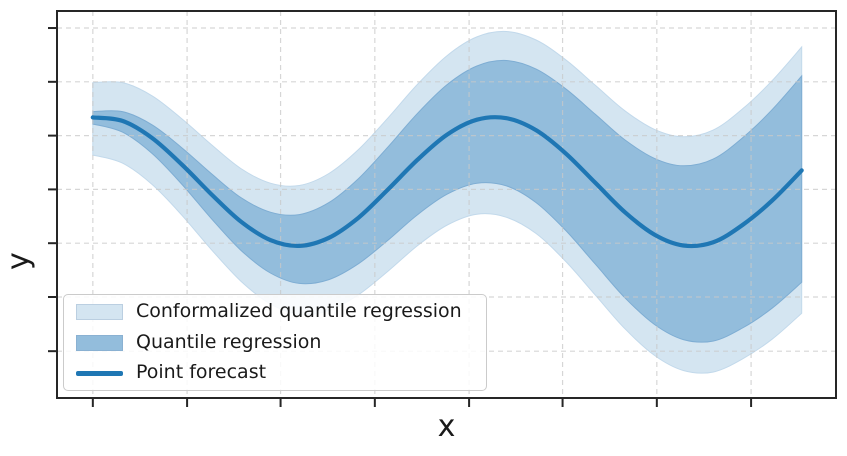 This screenshot has height=456, width=847. I want to click on legend-item-qr: Quantile regression, so click(281, 342).